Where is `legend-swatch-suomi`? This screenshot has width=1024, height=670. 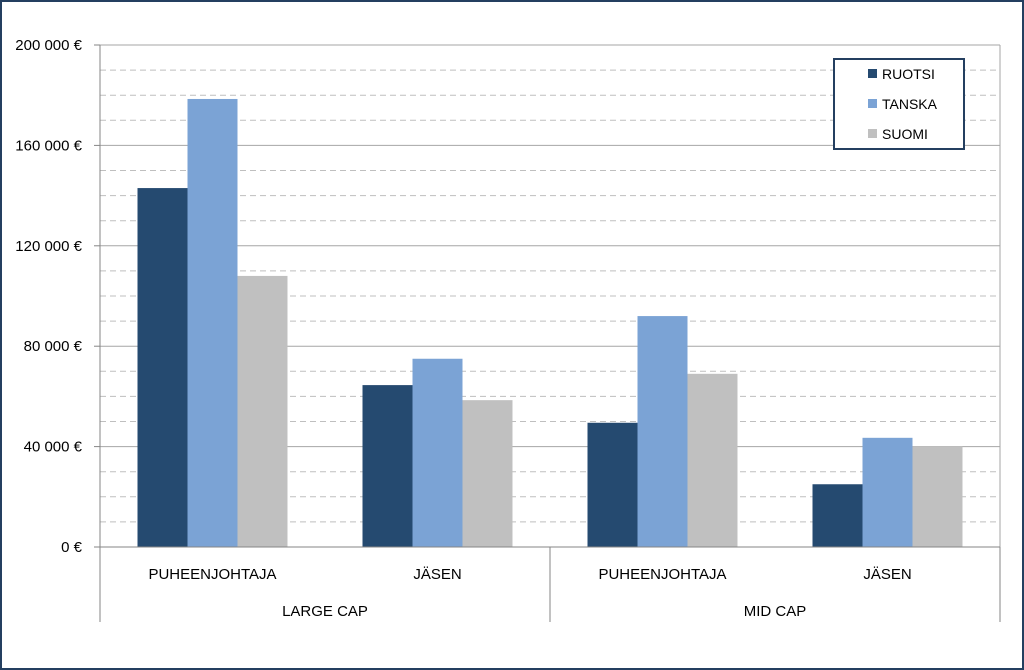 legend-swatch-suomi is located at coordinates (872, 133).